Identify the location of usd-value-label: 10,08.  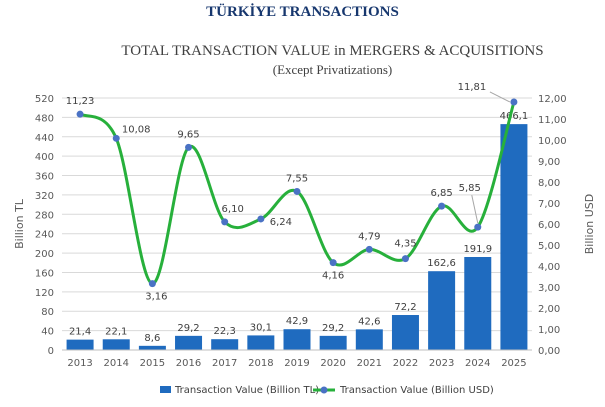
(136, 129).